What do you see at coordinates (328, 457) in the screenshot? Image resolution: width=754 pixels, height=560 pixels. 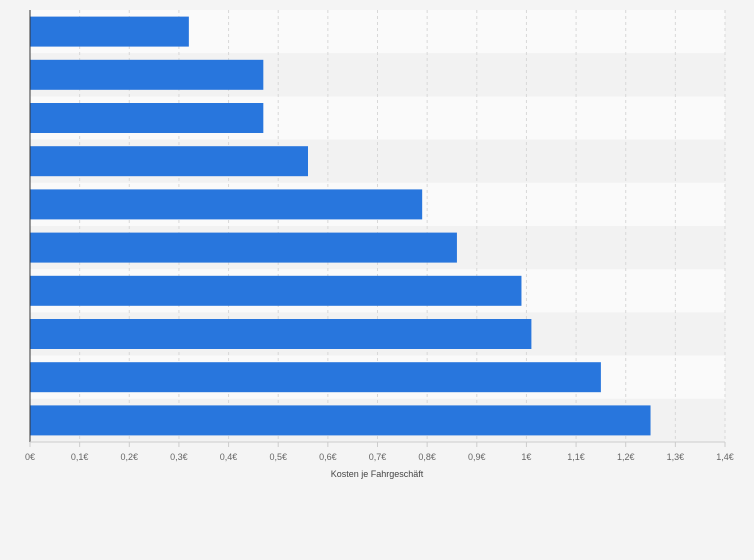 I see `x-tick-label: 0,6€` at bounding box center [328, 457].